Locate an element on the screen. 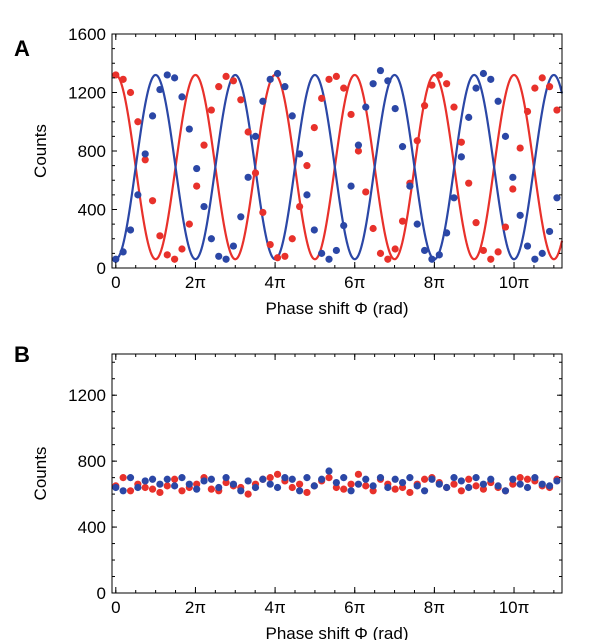 The width and height of the screenshot is (598, 640). panel-a-x-tick-label: 6π is located at coordinates (354, 282).